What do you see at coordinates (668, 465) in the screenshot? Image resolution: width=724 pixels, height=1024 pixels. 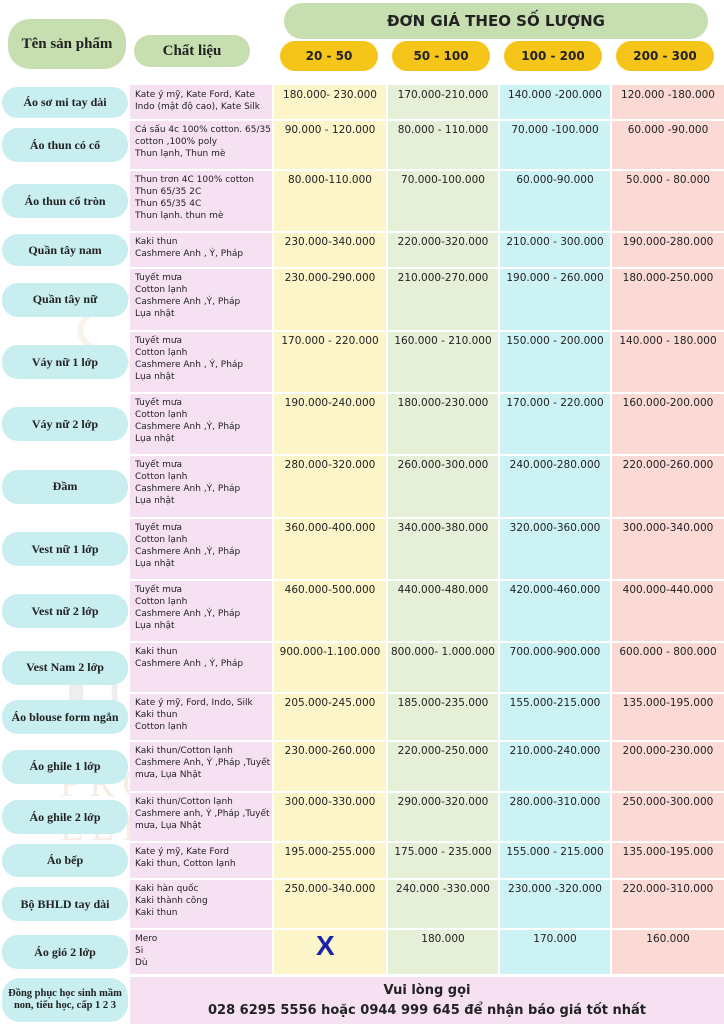 I see `price-cell: 220.000-260.000` at bounding box center [668, 465].